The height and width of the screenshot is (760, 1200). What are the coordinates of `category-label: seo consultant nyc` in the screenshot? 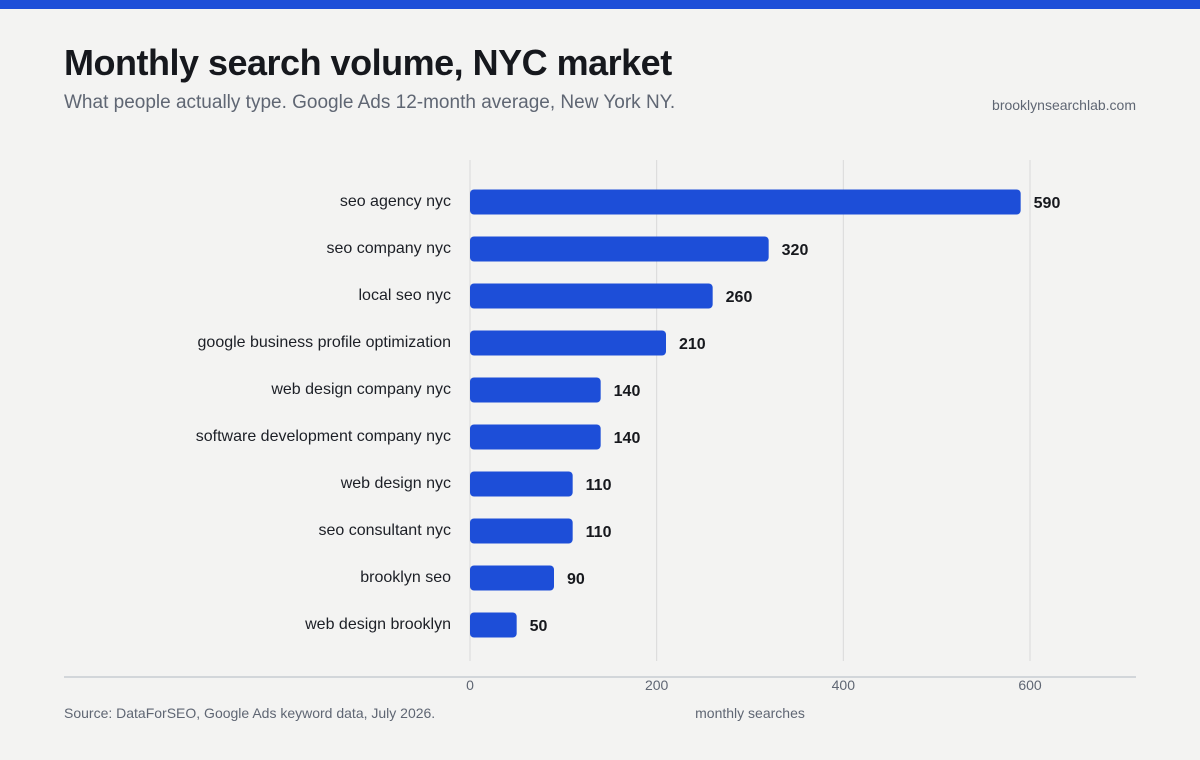 It's located at (384, 530).